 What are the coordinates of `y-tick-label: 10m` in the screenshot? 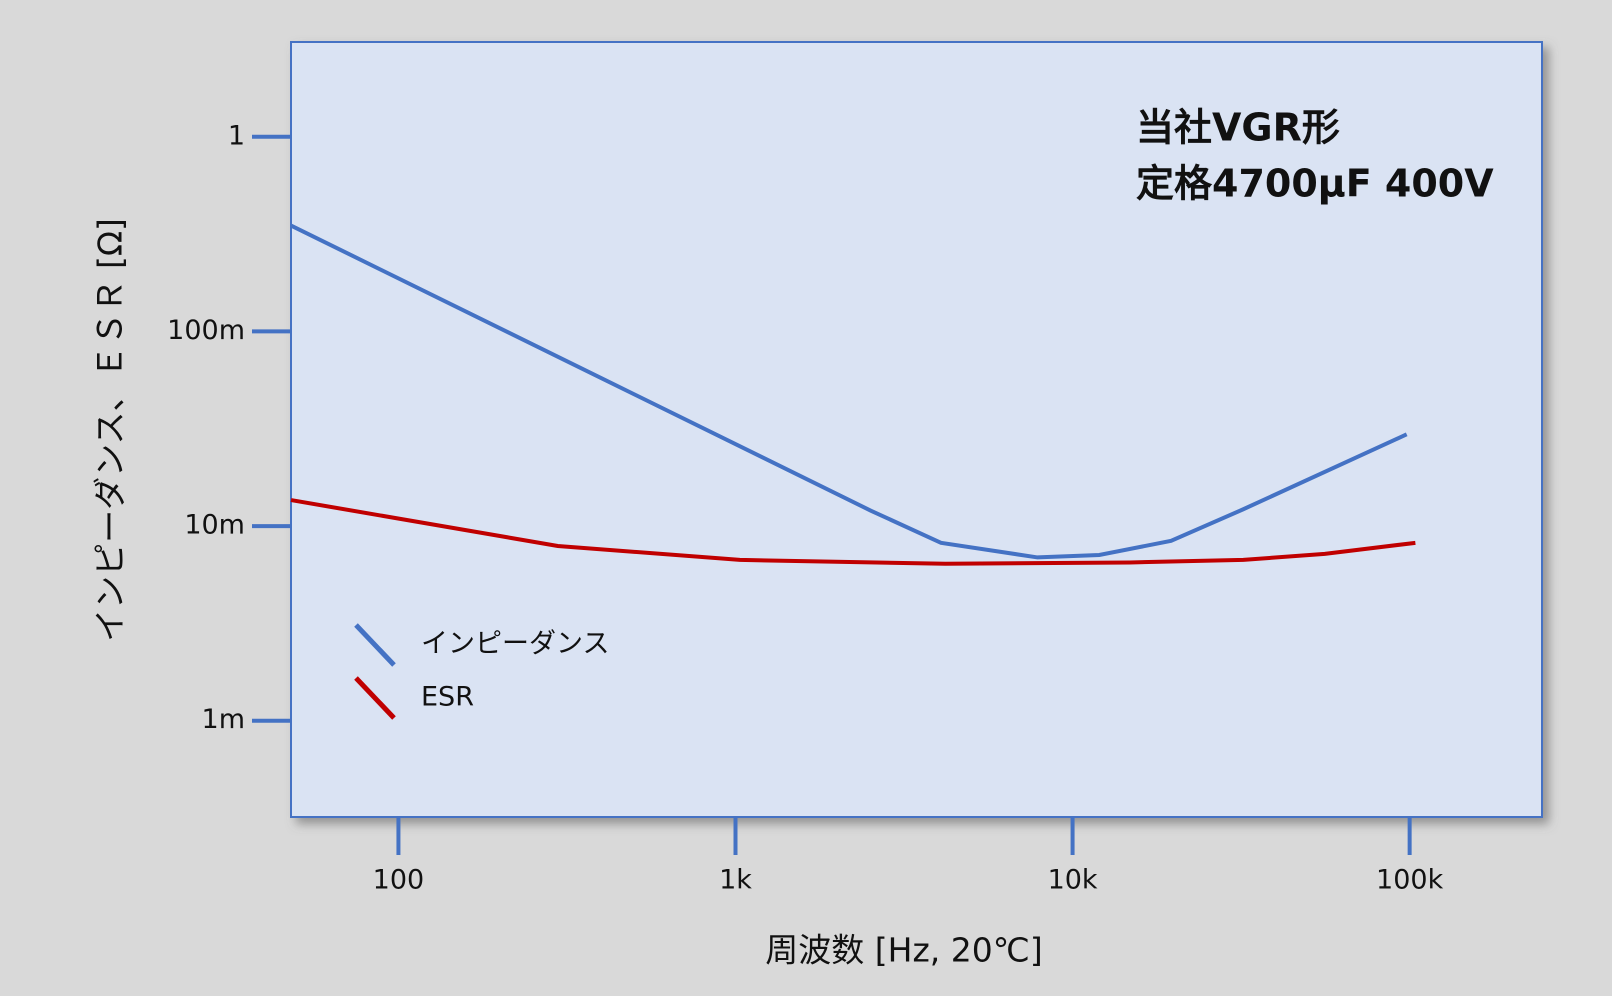 It's located at (214, 525).